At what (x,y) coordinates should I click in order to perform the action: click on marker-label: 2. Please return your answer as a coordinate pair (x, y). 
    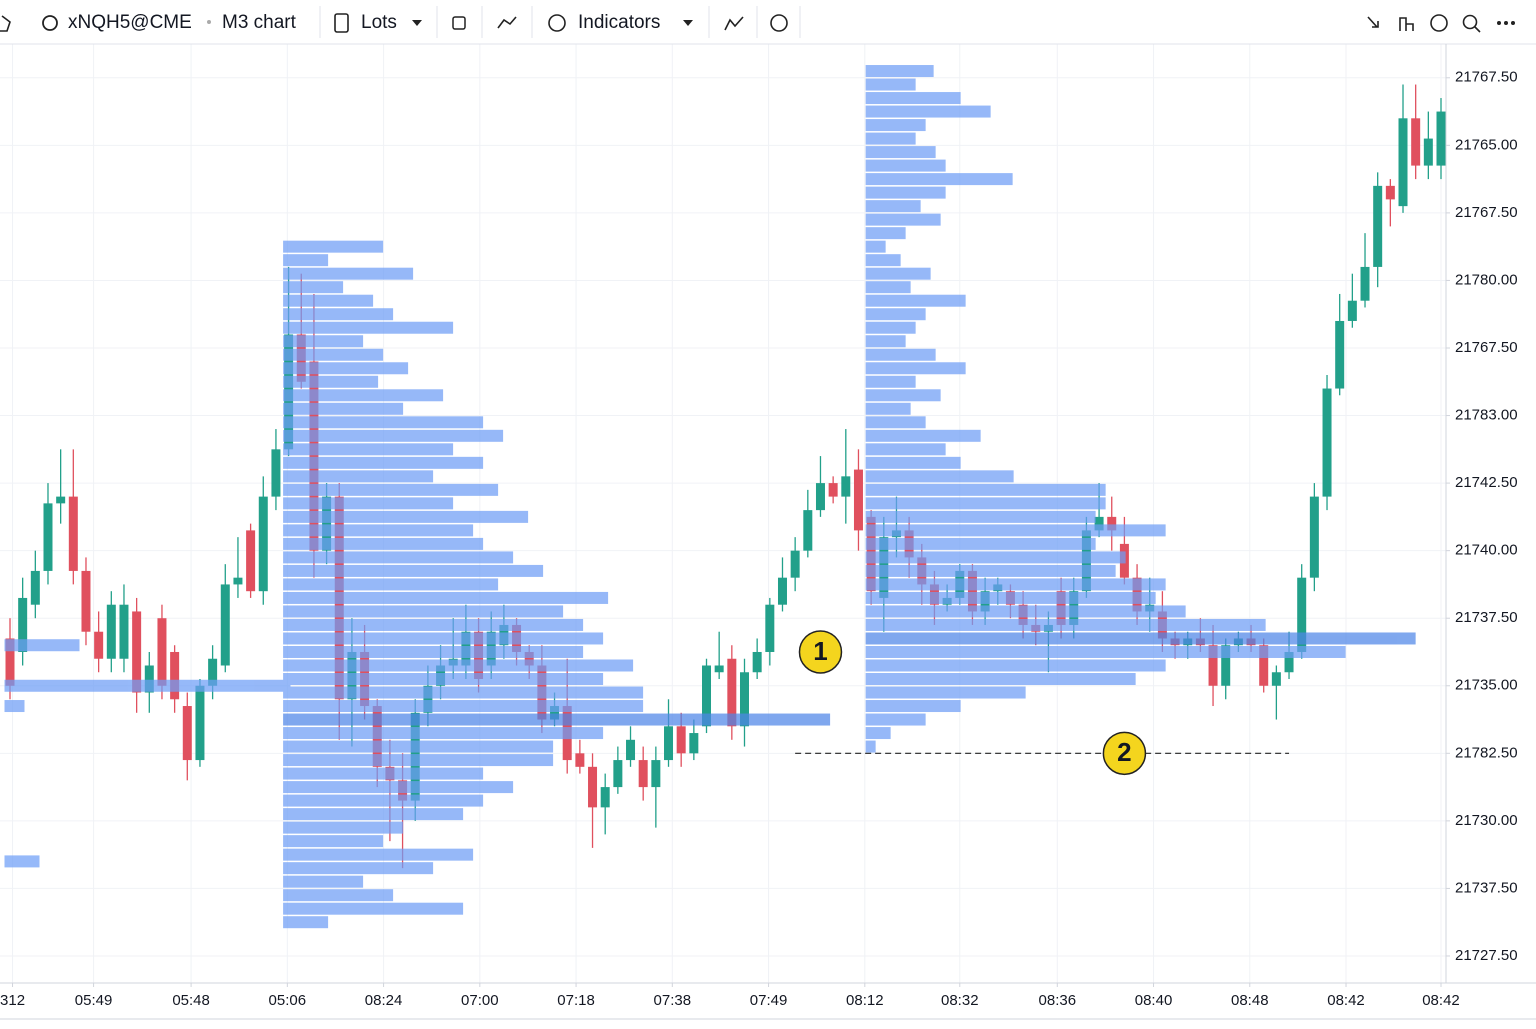
    Looking at the image, I should click on (1124, 752).